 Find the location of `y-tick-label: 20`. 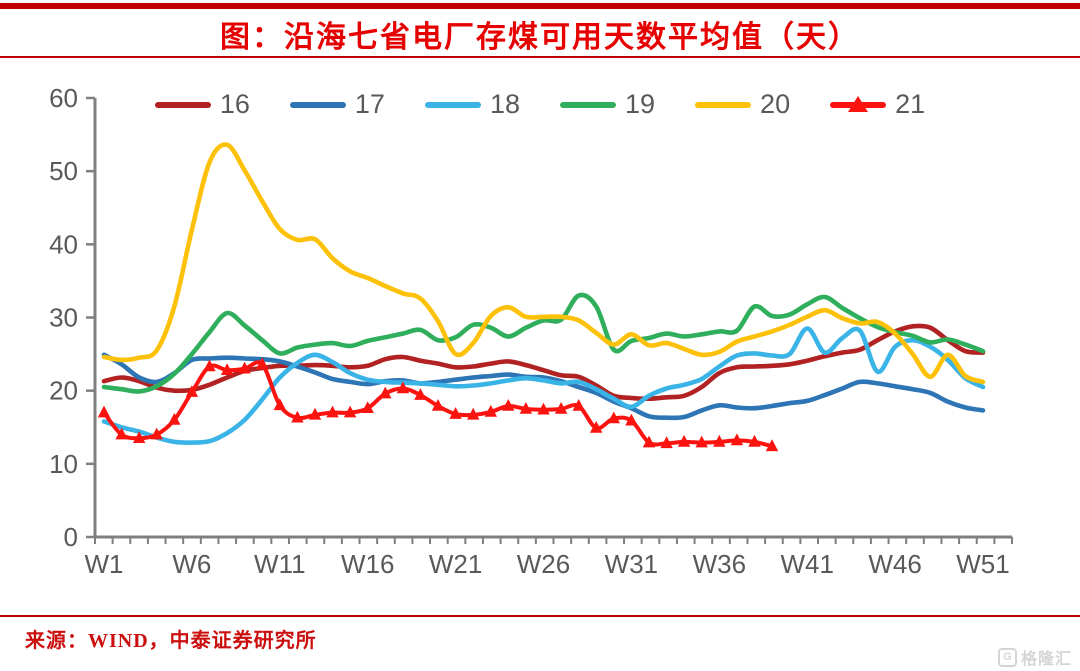

y-tick-label: 20 is located at coordinates (63, 391).